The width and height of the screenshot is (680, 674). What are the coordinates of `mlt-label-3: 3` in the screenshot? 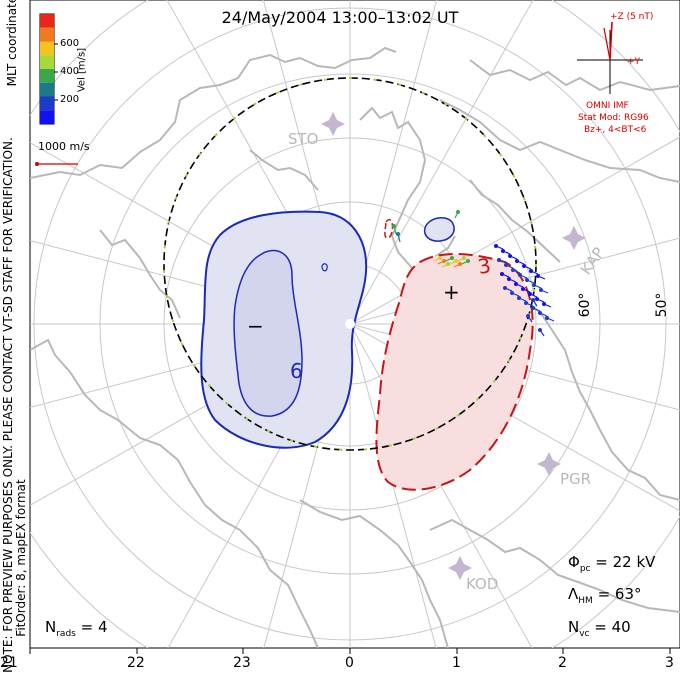 It's located at (669, 663).